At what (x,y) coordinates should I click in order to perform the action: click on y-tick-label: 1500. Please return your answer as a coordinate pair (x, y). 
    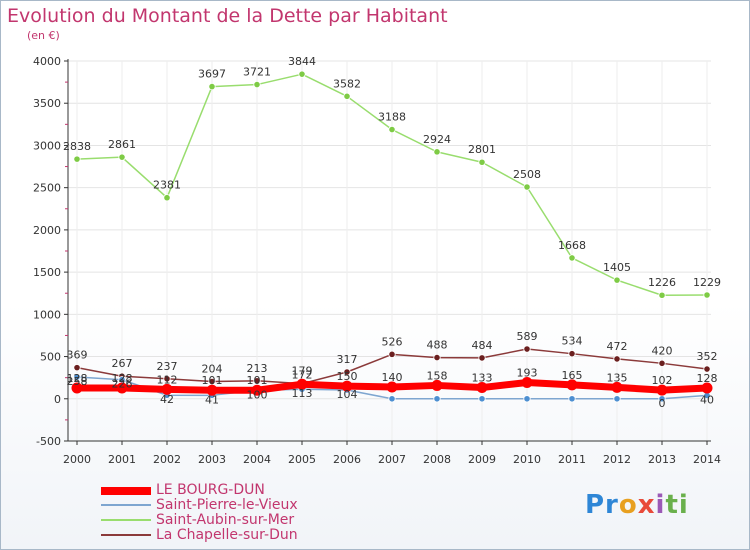
    Looking at the image, I should click on (47, 272).